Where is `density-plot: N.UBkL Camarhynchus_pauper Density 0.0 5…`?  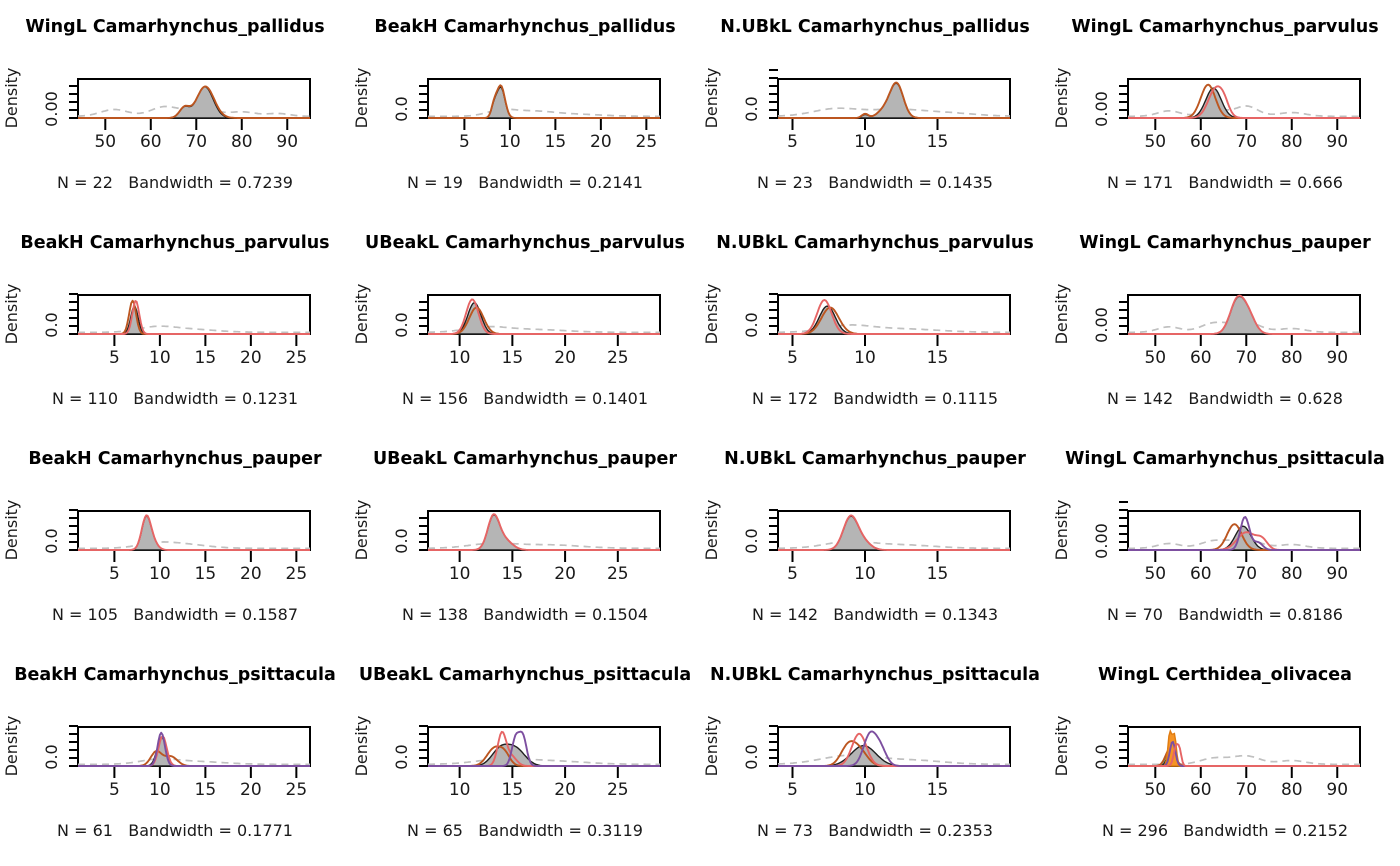 density-plot: N.UBkL Camarhynchus_pauper Density 0.0 5… is located at coordinates (875, 541).